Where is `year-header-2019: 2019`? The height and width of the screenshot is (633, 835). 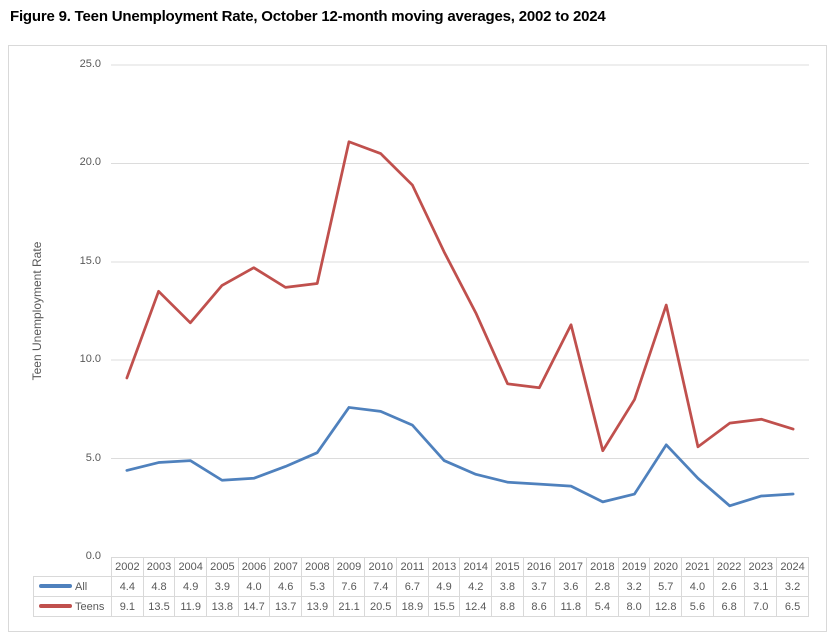 year-header-2019: 2019 is located at coordinates (634, 567).